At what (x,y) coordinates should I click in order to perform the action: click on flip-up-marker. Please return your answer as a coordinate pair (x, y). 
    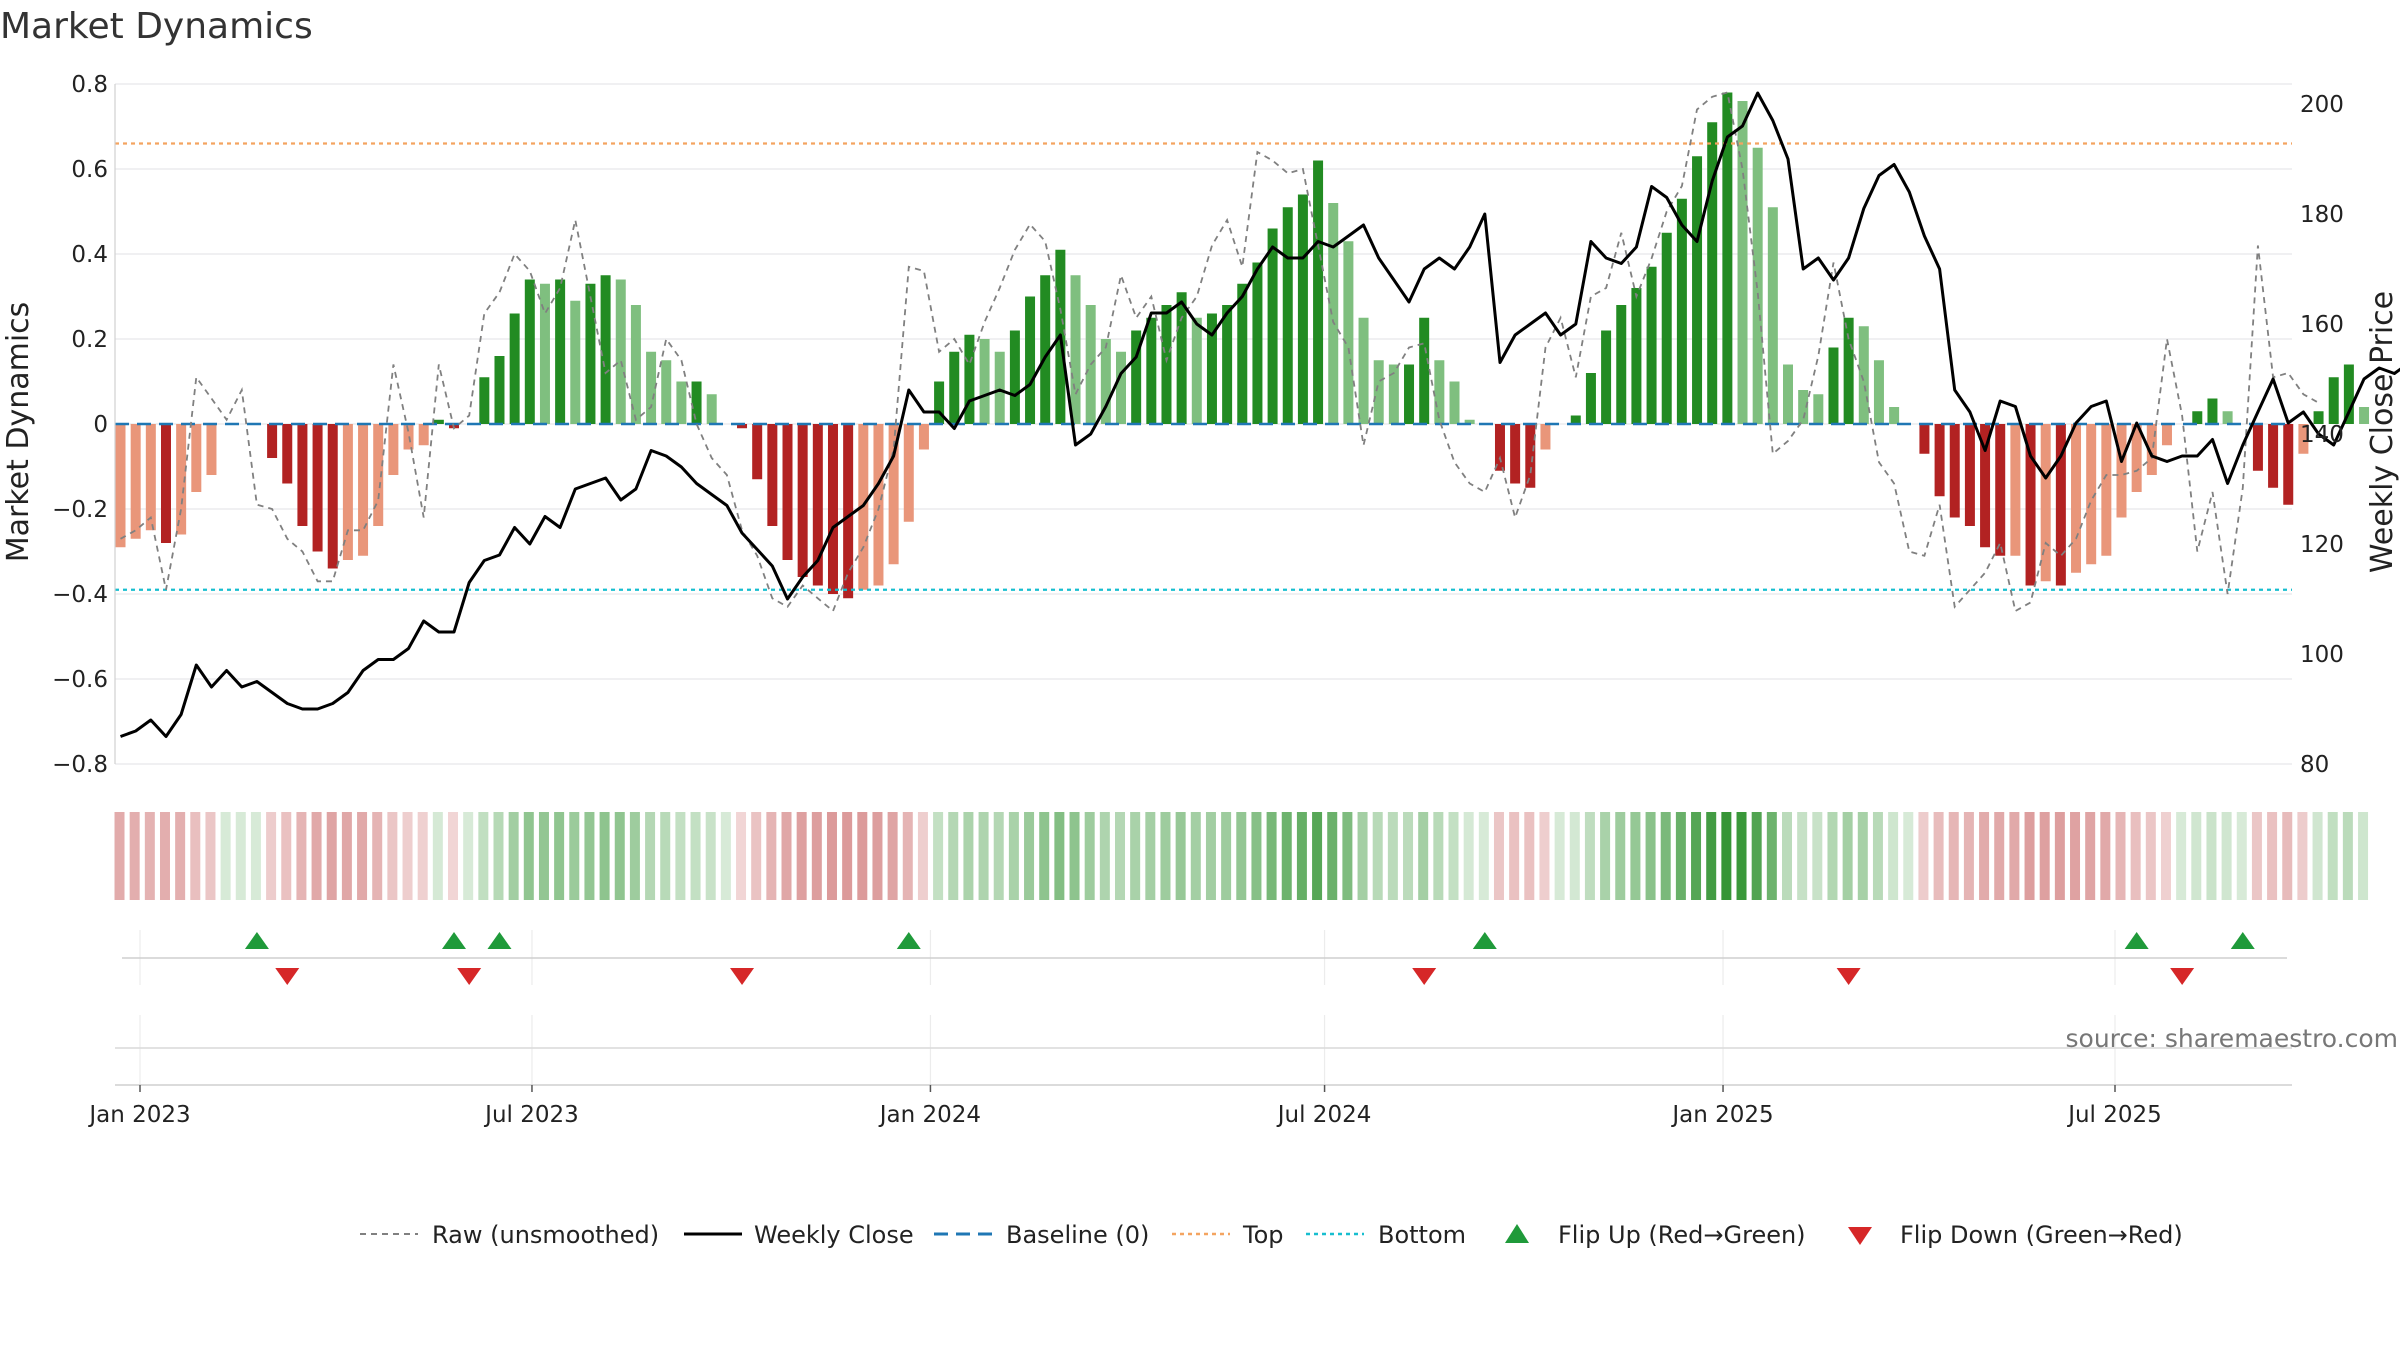
    Looking at the image, I should click on (908, 940).